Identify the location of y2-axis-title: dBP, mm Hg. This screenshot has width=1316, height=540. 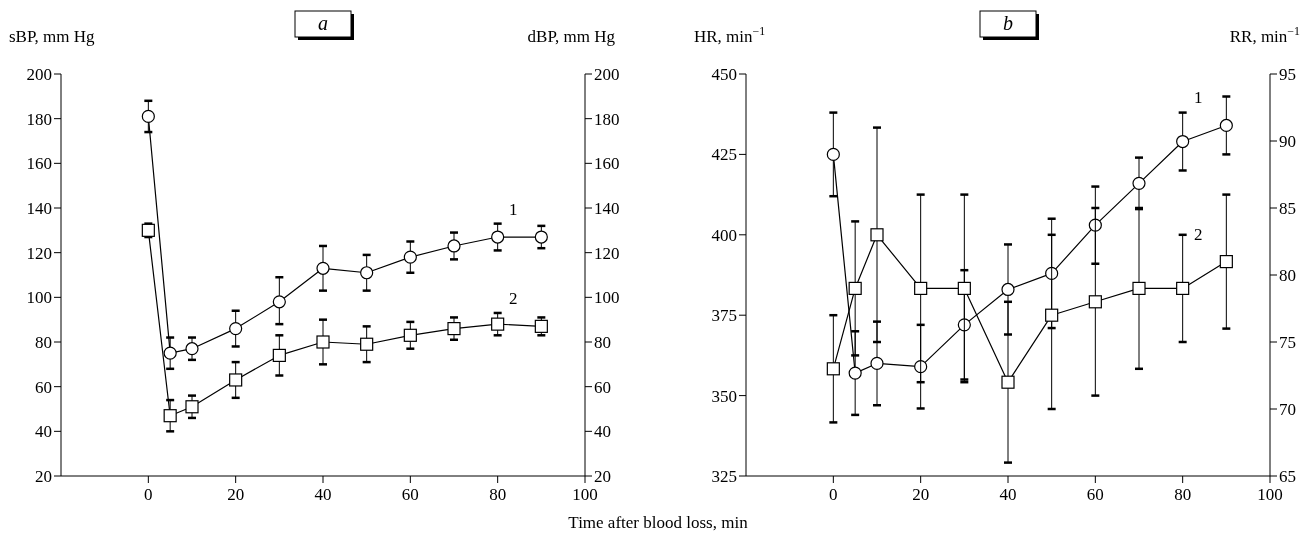
(571, 36).